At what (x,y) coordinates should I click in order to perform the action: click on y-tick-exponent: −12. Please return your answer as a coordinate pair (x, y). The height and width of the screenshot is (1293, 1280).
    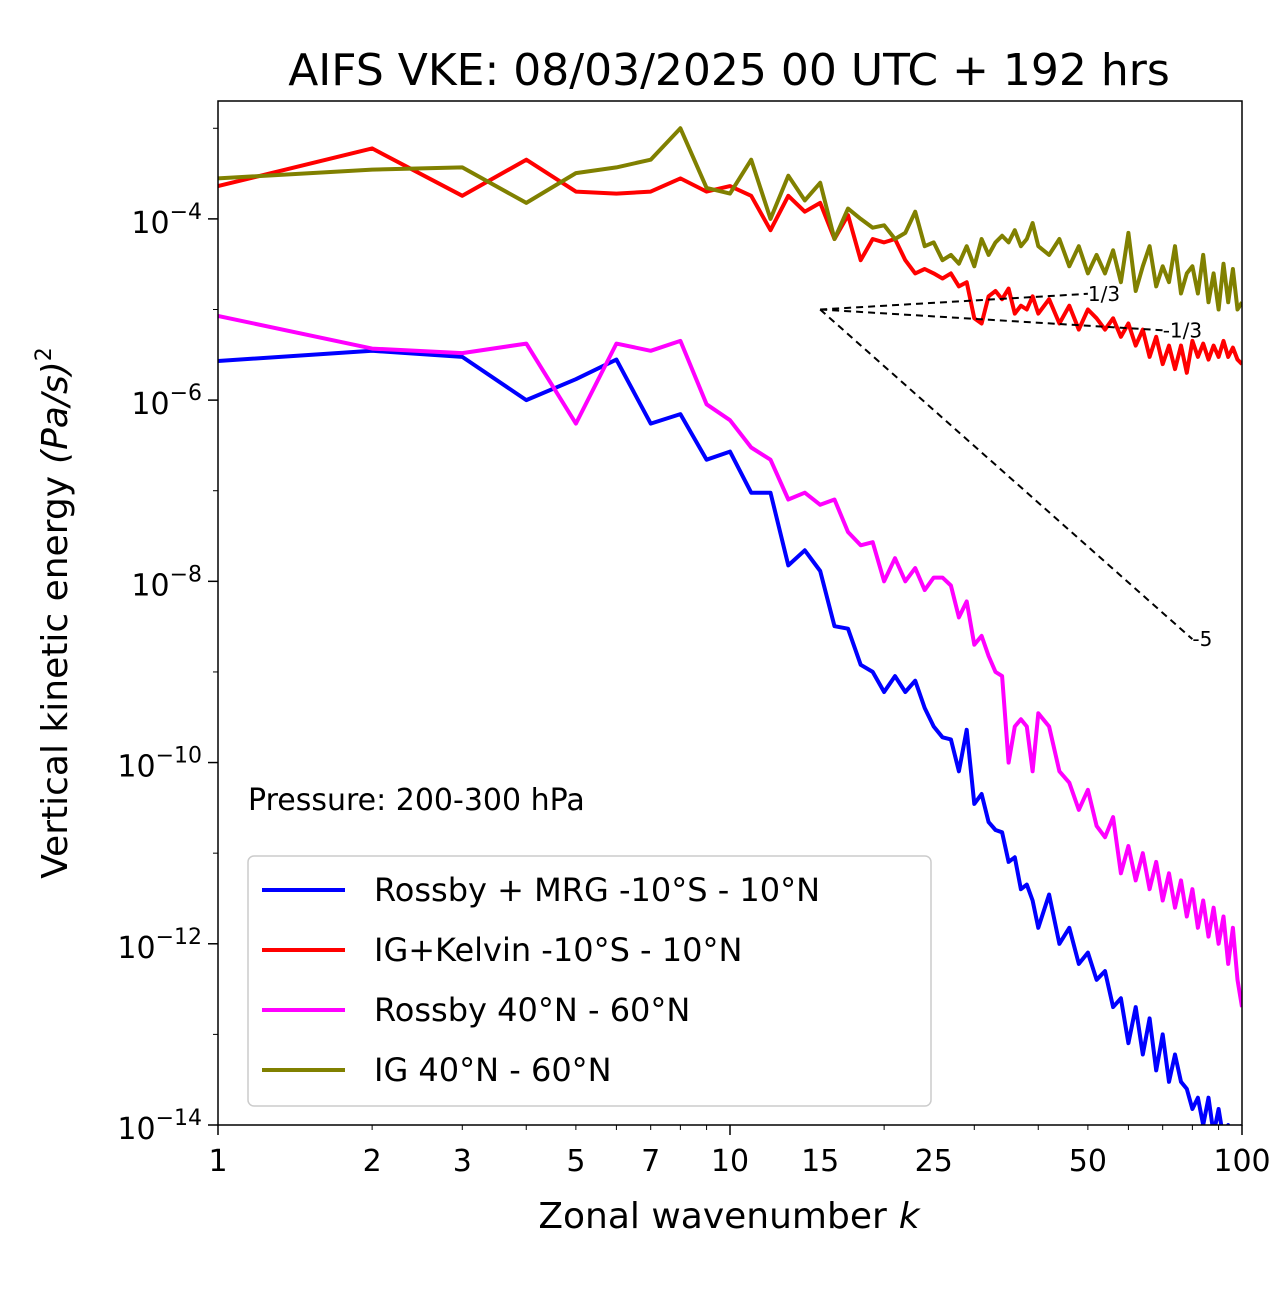
    Looking at the image, I should click on (179, 937).